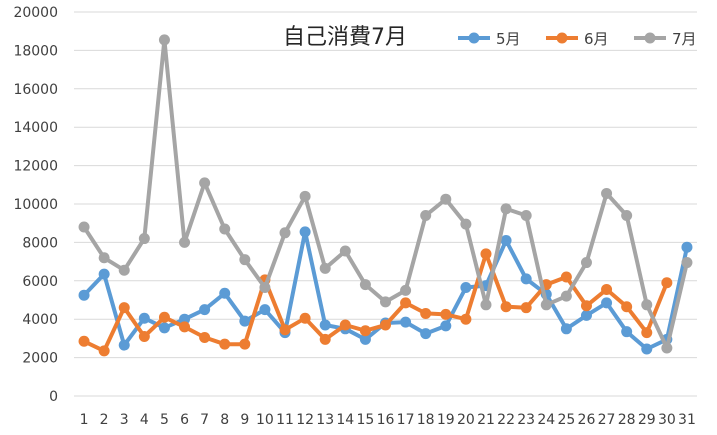  Describe the element at coordinates (596, 39) in the screenshot. I see `legend-label: 6月` at that location.